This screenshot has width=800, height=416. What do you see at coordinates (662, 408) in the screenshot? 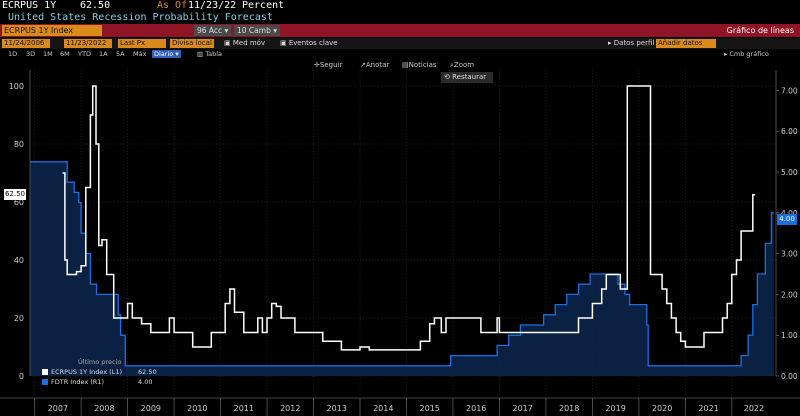
I see `x-tick-label: 2020` at bounding box center [662, 408].